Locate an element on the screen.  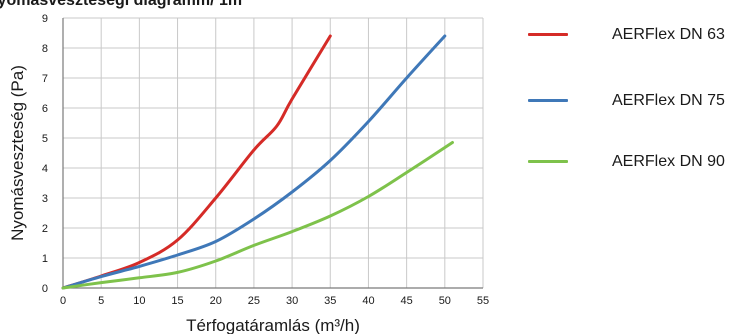
y-tick-label: 9 is located at coordinates (45, 19).